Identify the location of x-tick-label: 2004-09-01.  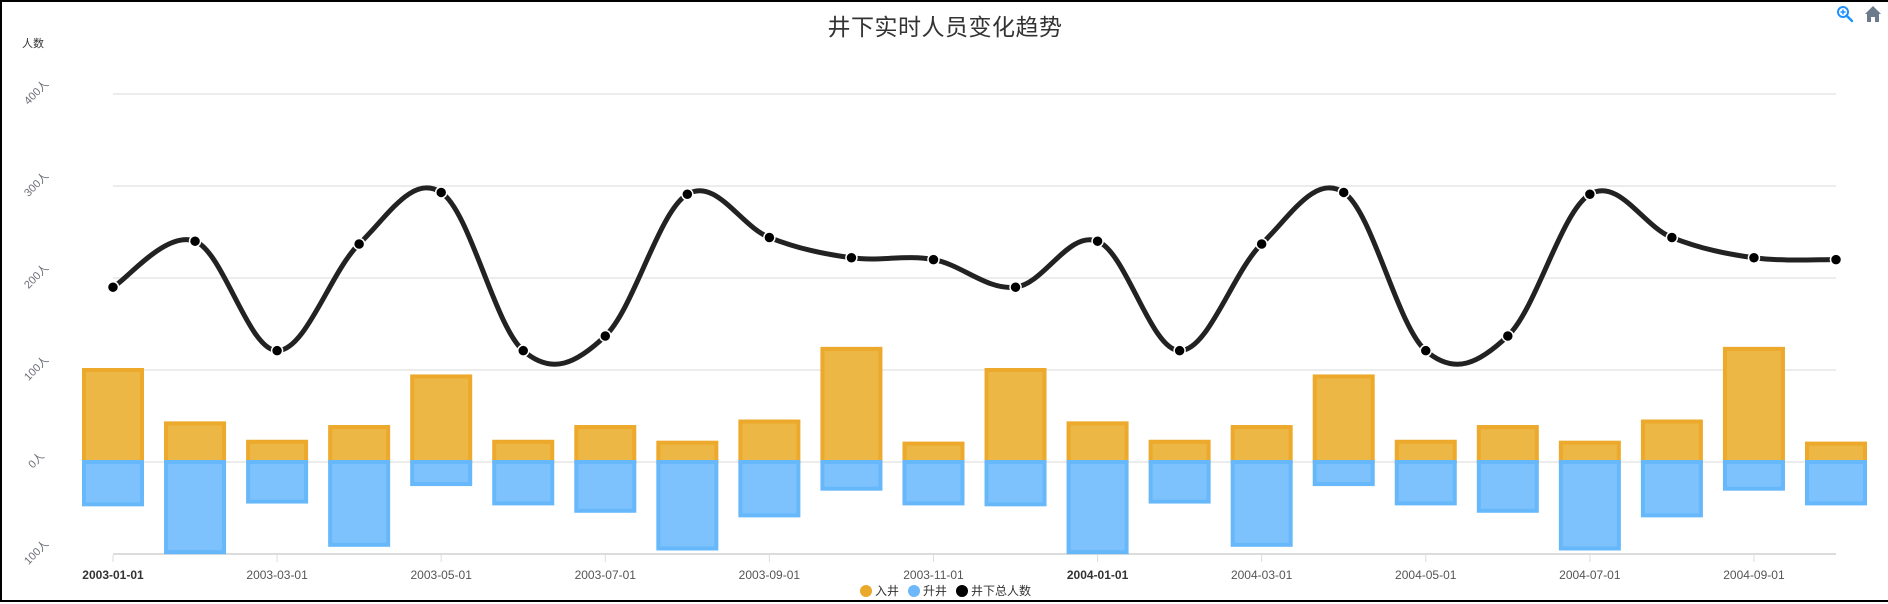
(1754, 575).